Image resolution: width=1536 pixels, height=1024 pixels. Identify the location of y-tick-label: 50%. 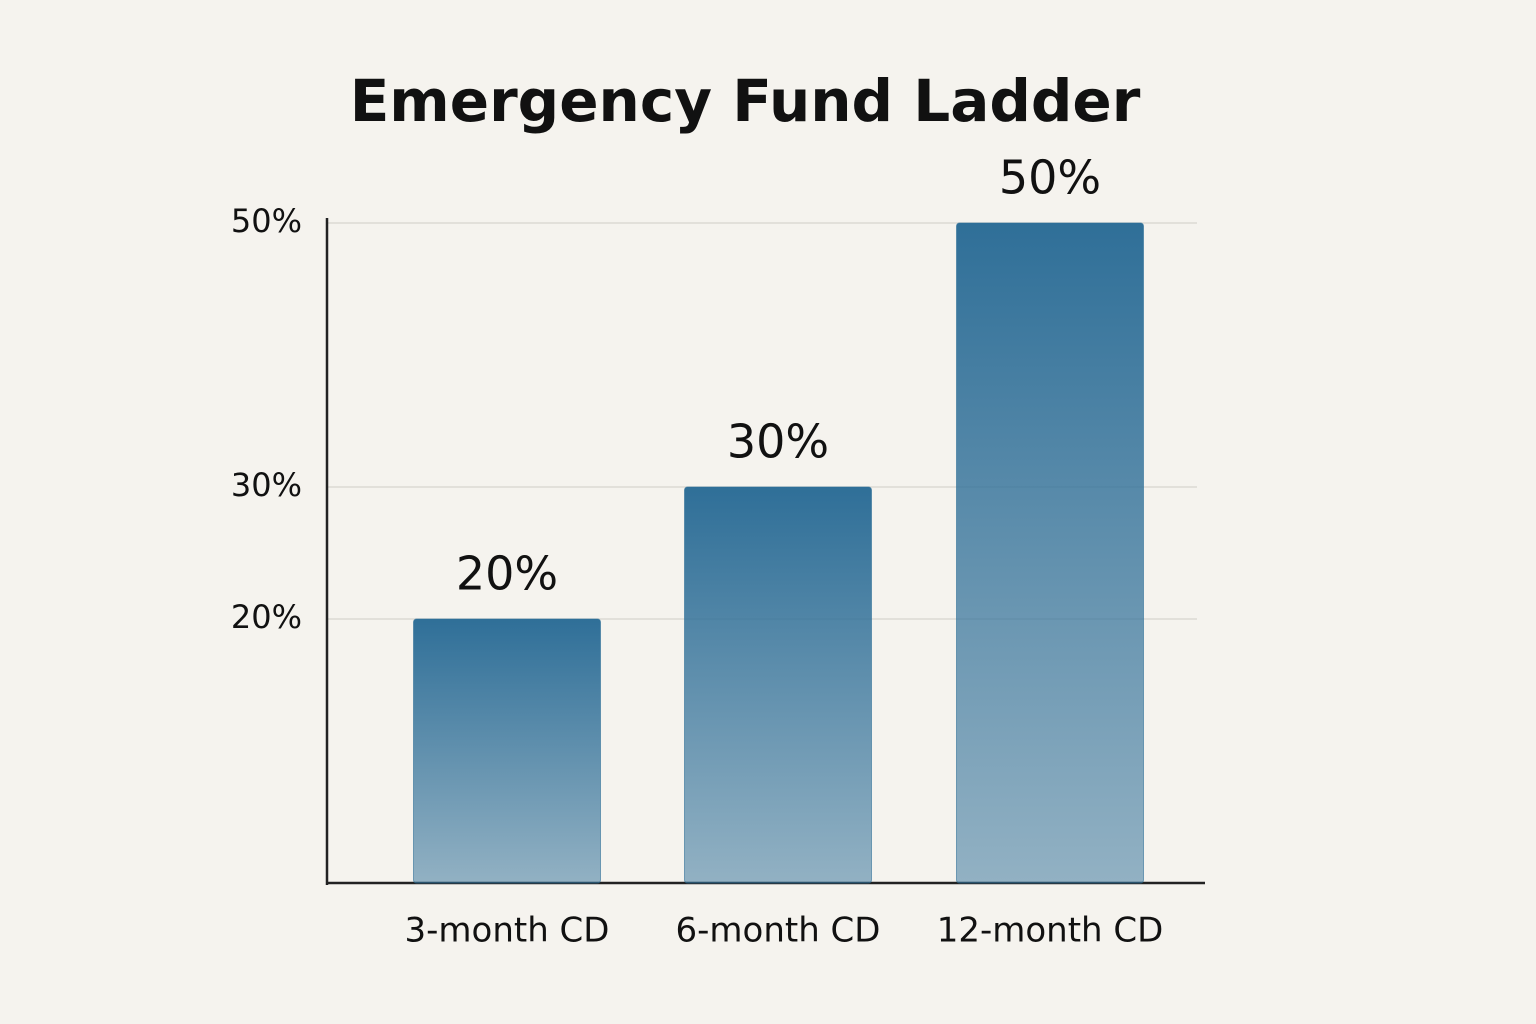
(266, 221).